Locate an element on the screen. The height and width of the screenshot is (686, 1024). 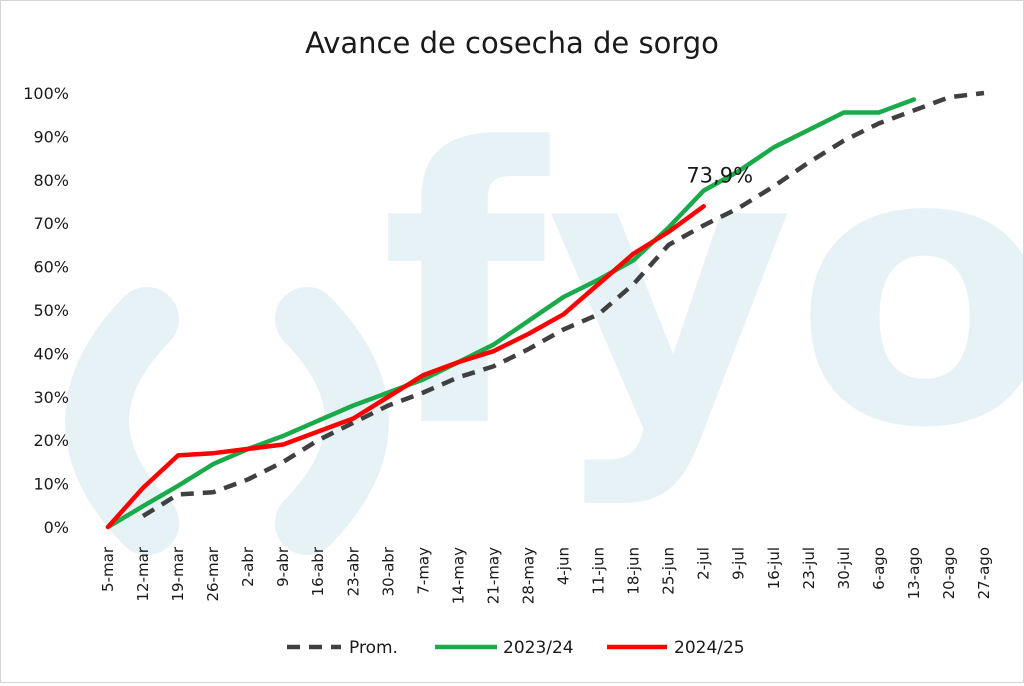
legend-label: 2024/25 is located at coordinates (709, 648).